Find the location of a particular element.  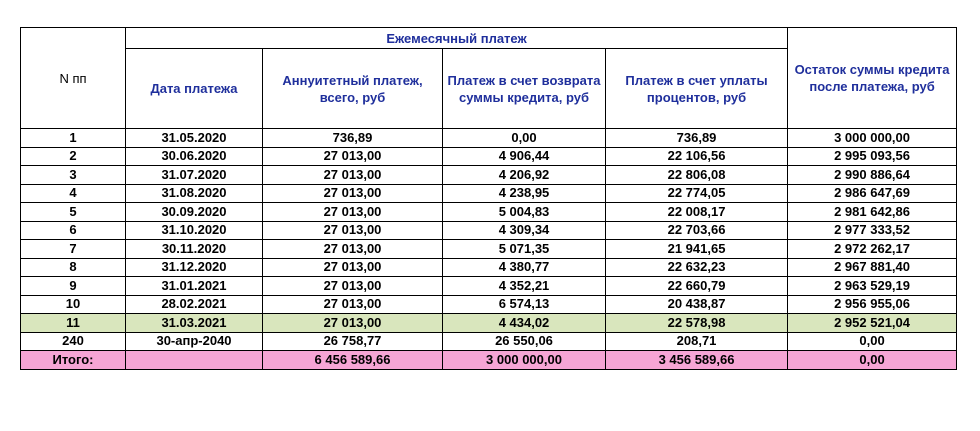

table-cell: 2 981 642,86 is located at coordinates (872, 212).